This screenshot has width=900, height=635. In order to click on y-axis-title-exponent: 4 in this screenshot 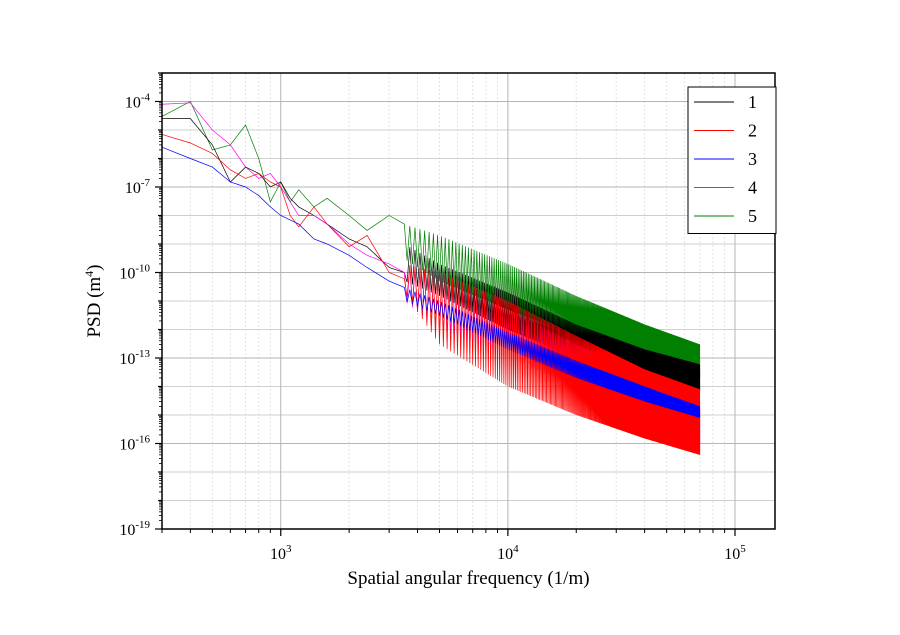, I will do `click(89, 274)`.